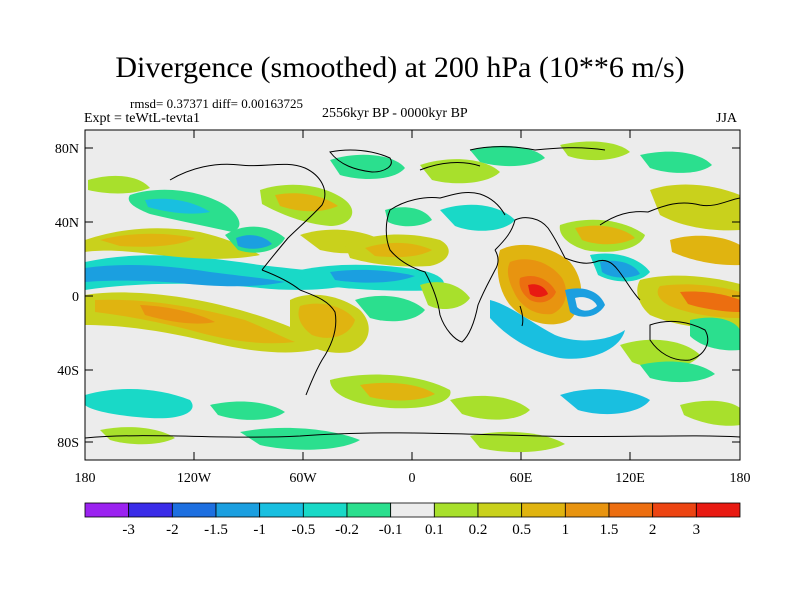 This screenshot has width=800, height=600. What do you see at coordinates (566, 530) in the screenshot?
I see `colorbar-label: 1` at bounding box center [566, 530].